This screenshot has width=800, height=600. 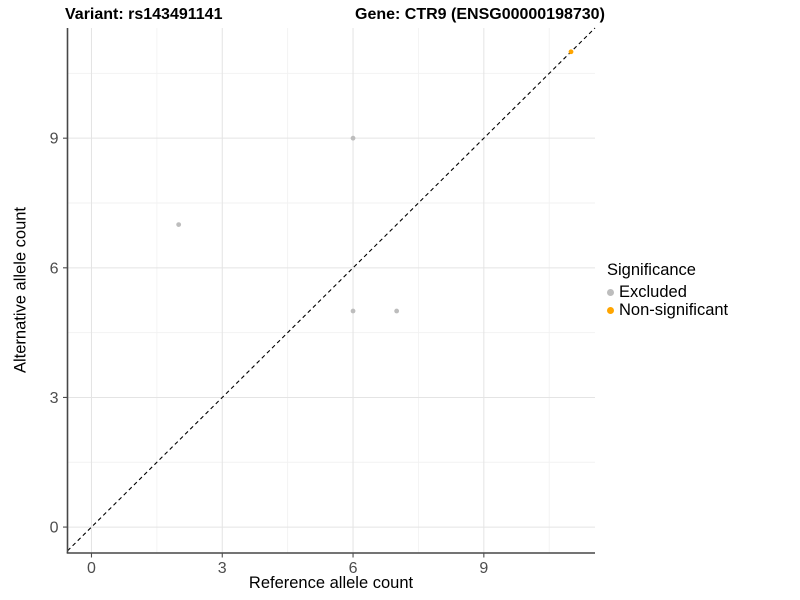 What do you see at coordinates (144, 14) in the screenshot?
I see `variant-title: Variant: rs143491141` at bounding box center [144, 14].